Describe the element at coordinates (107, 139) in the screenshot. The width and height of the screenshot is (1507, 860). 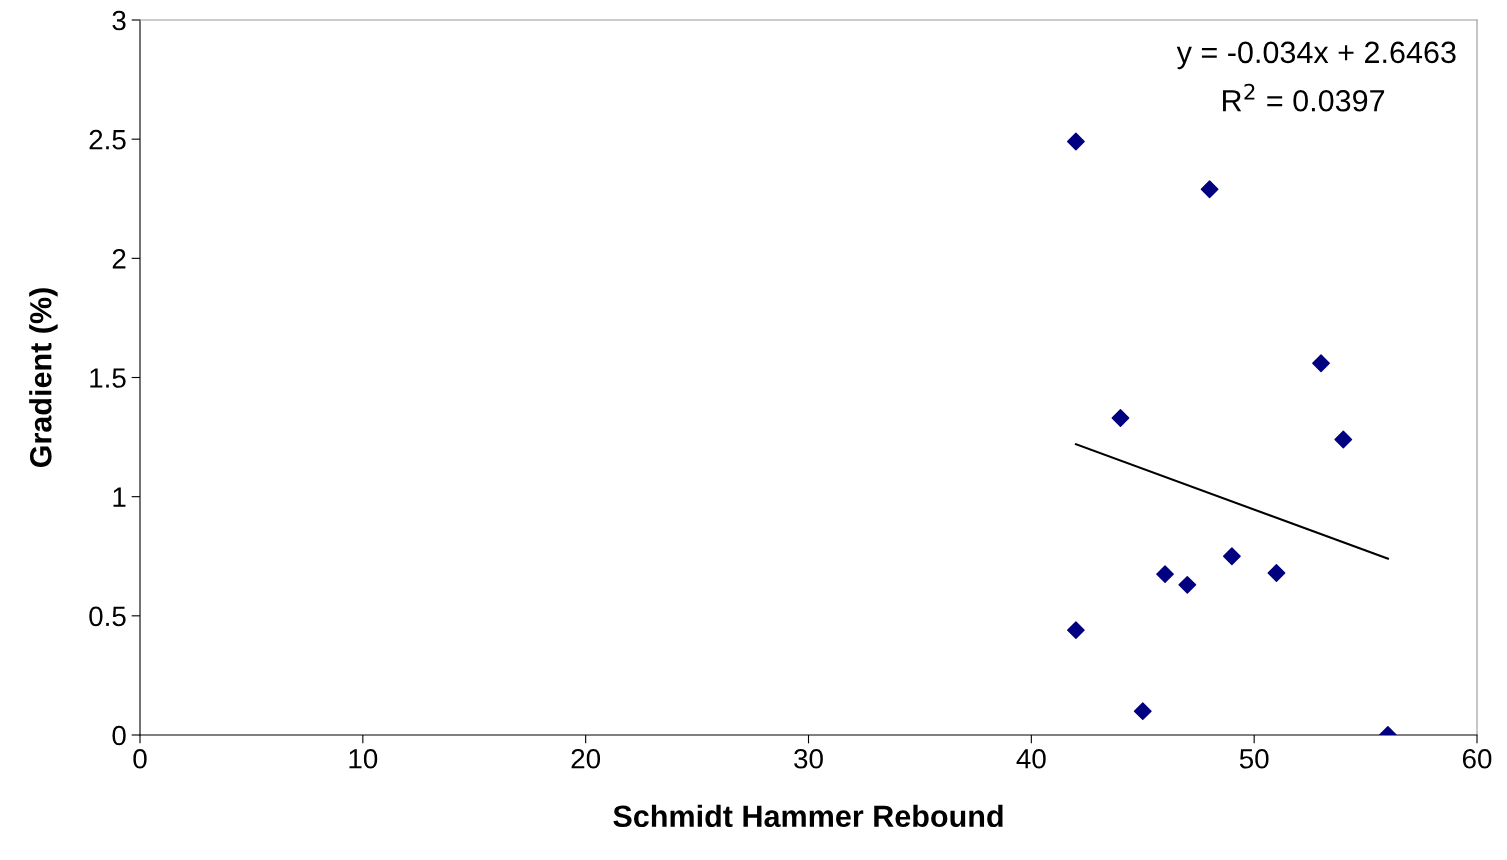
I see `y-tick-label: 2.5` at that location.